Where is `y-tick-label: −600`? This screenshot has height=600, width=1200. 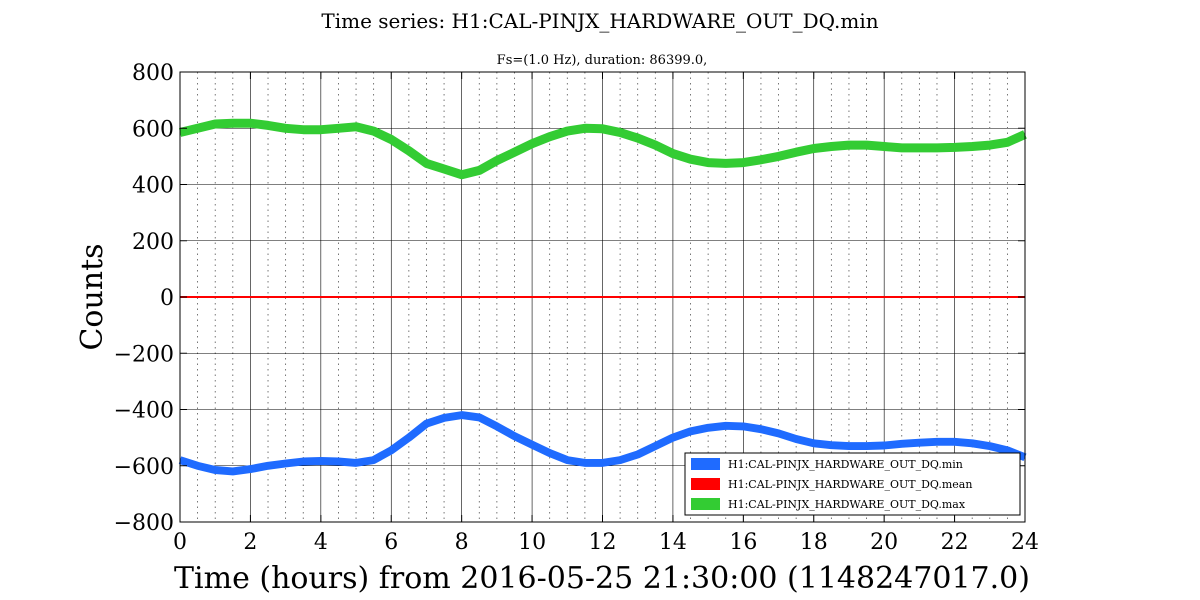
y-tick-label: −600 is located at coordinates (144, 467).